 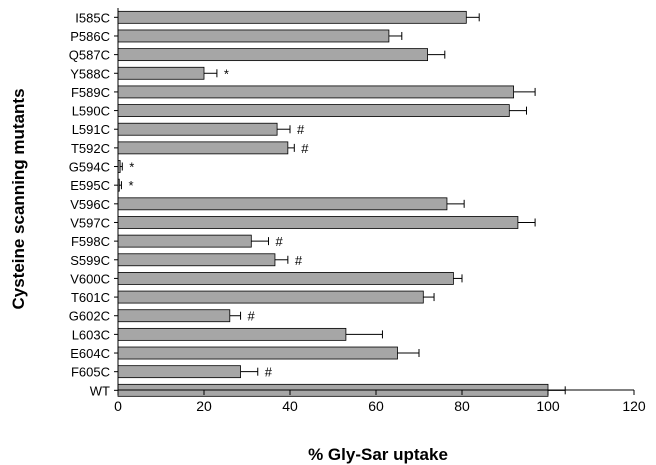 What do you see at coordinates (313, 110) in the screenshot?
I see `bar-L590C` at bounding box center [313, 110].